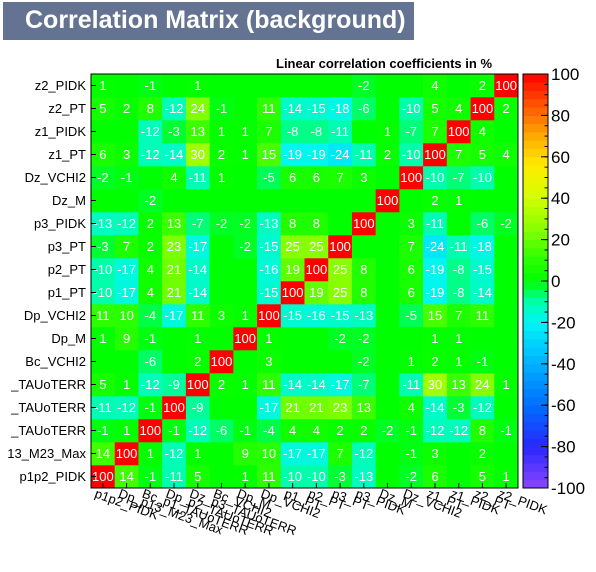  I want to click on cell-value-label: 11, so click(103, 315).